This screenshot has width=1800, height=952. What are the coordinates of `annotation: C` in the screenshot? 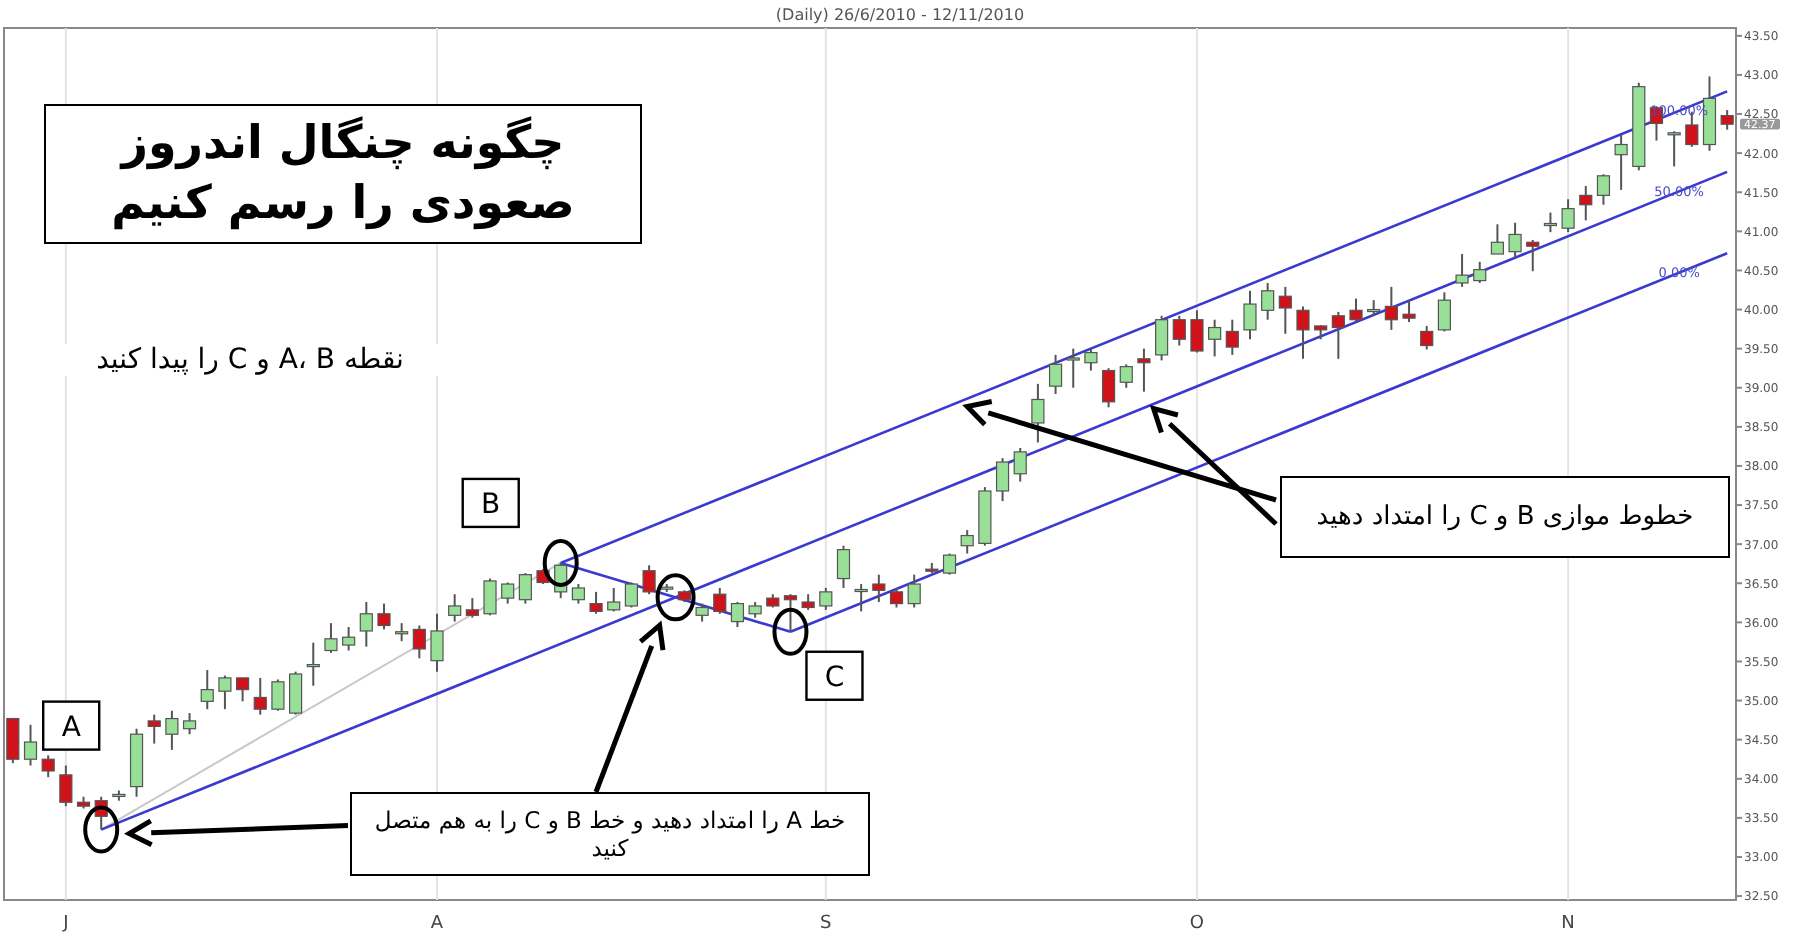 It's located at (834, 677).